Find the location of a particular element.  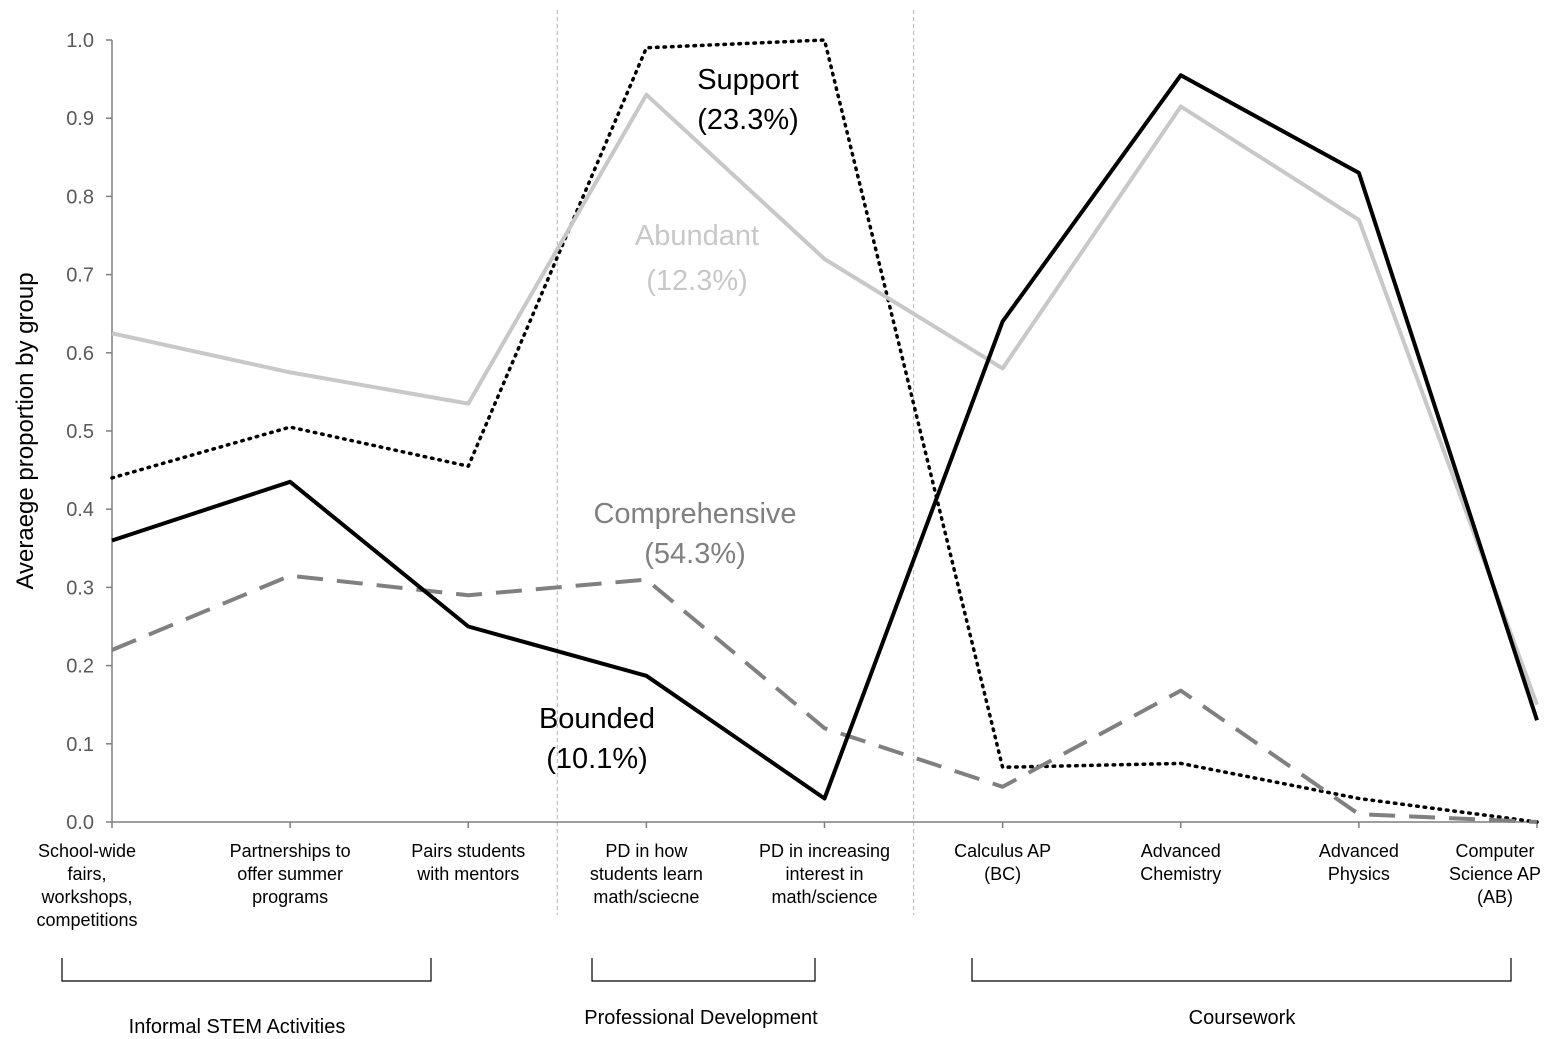

annotation-support-pct: (23.3%) is located at coordinates (748, 120).